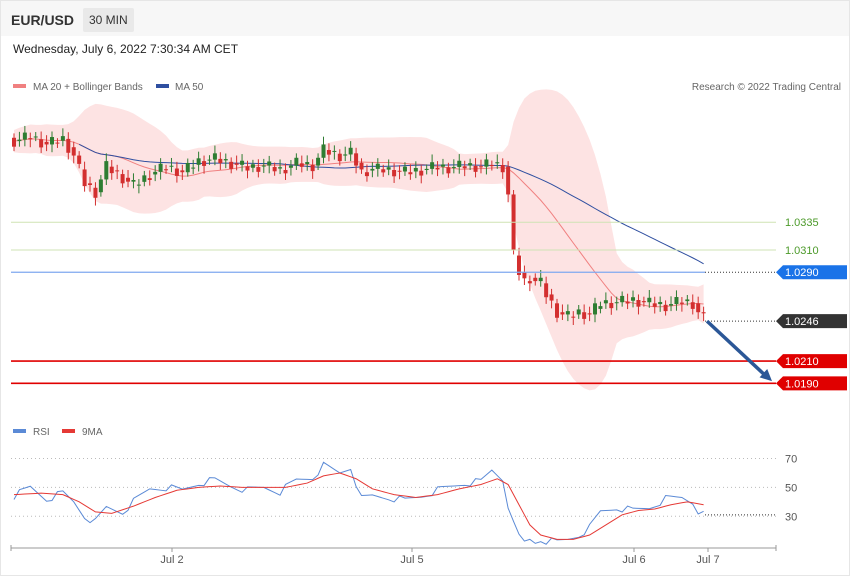  I want to click on projection-arrow-line, so click(736, 348).